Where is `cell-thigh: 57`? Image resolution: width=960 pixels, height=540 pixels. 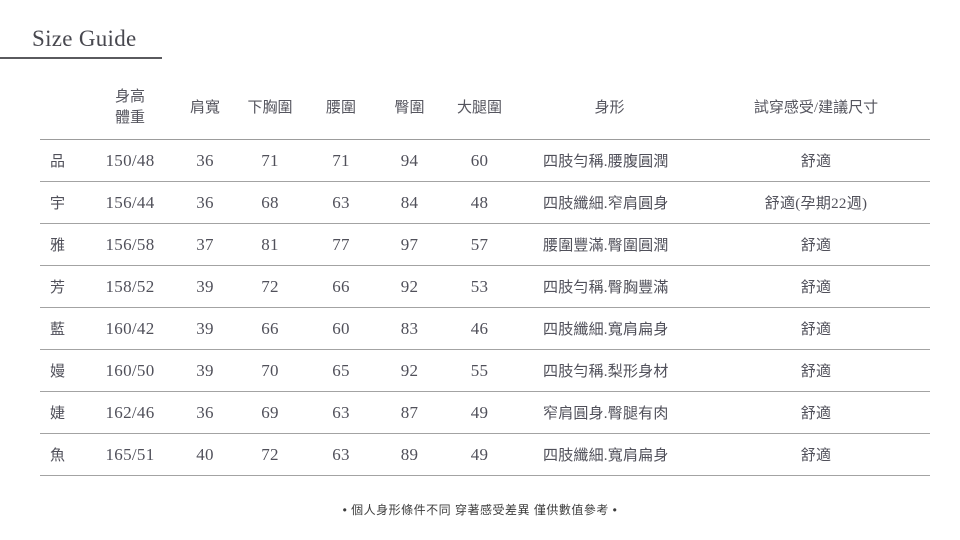 cell-thigh: 57 is located at coordinates (479, 244).